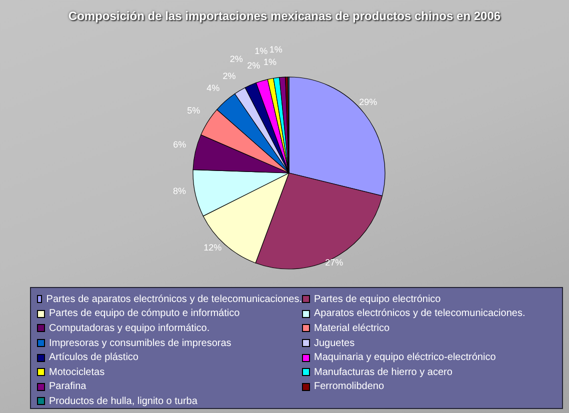 The image size is (569, 413). I want to click on data-label: 27%, so click(334, 263).